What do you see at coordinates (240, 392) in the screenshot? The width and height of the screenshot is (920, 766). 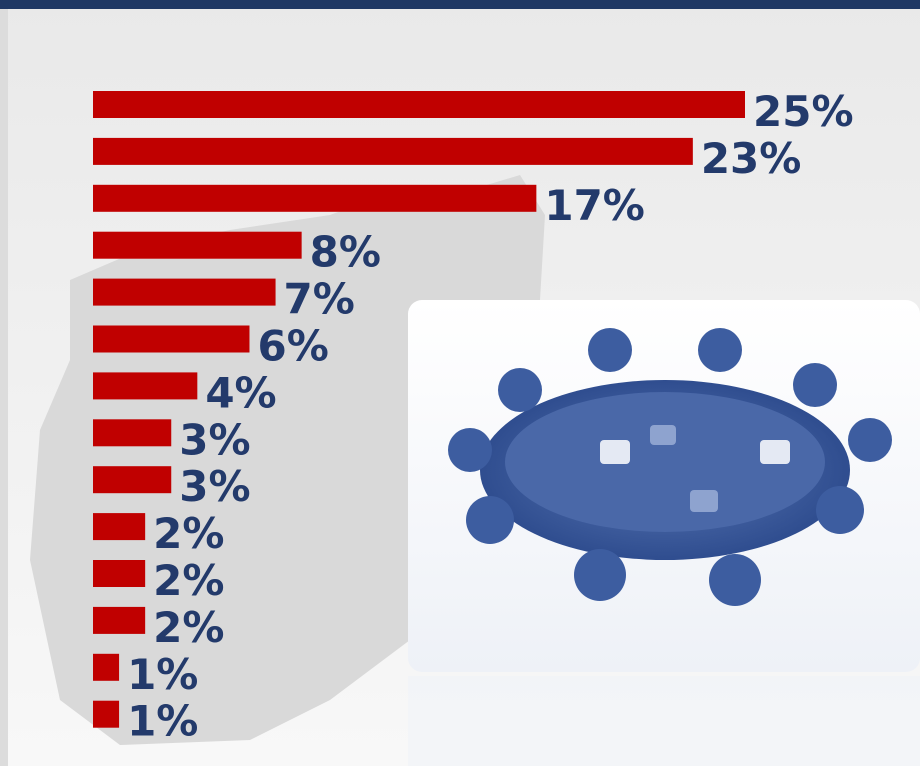 I see `value-label: 4%` at bounding box center [240, 392].